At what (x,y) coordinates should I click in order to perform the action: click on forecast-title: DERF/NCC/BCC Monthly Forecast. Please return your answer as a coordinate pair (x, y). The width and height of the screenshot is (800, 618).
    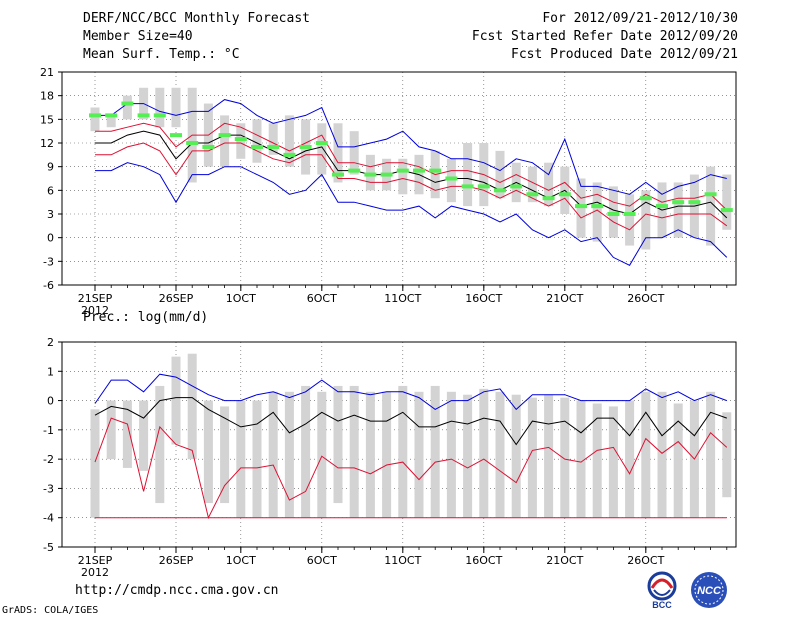
    Looking at the image, I should click on (196, 18).